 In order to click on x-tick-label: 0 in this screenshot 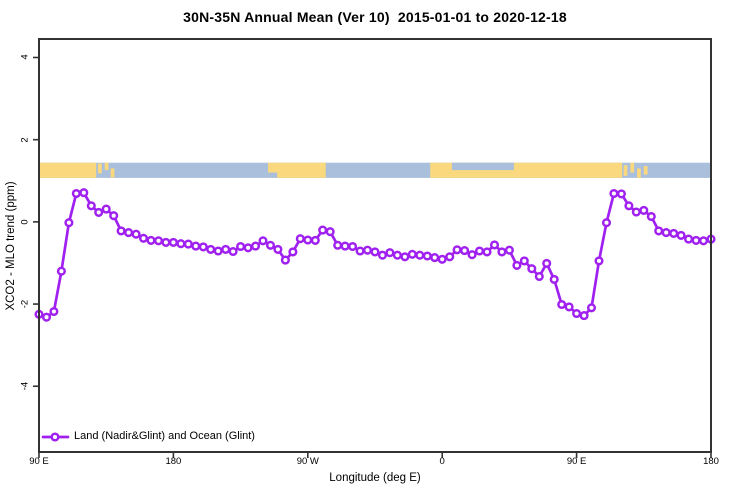, I will do `click(442, 461)`.